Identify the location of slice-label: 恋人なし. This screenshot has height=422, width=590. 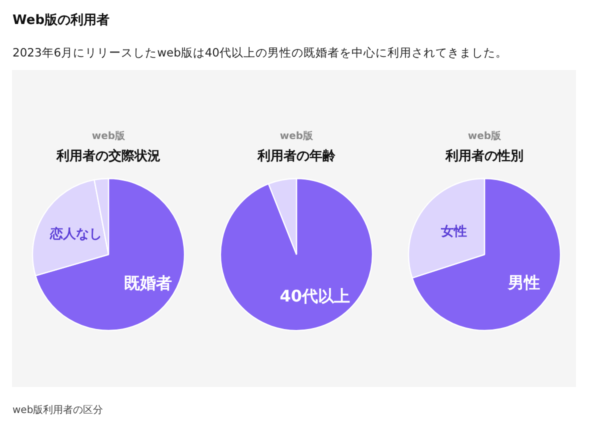
(75, 234).